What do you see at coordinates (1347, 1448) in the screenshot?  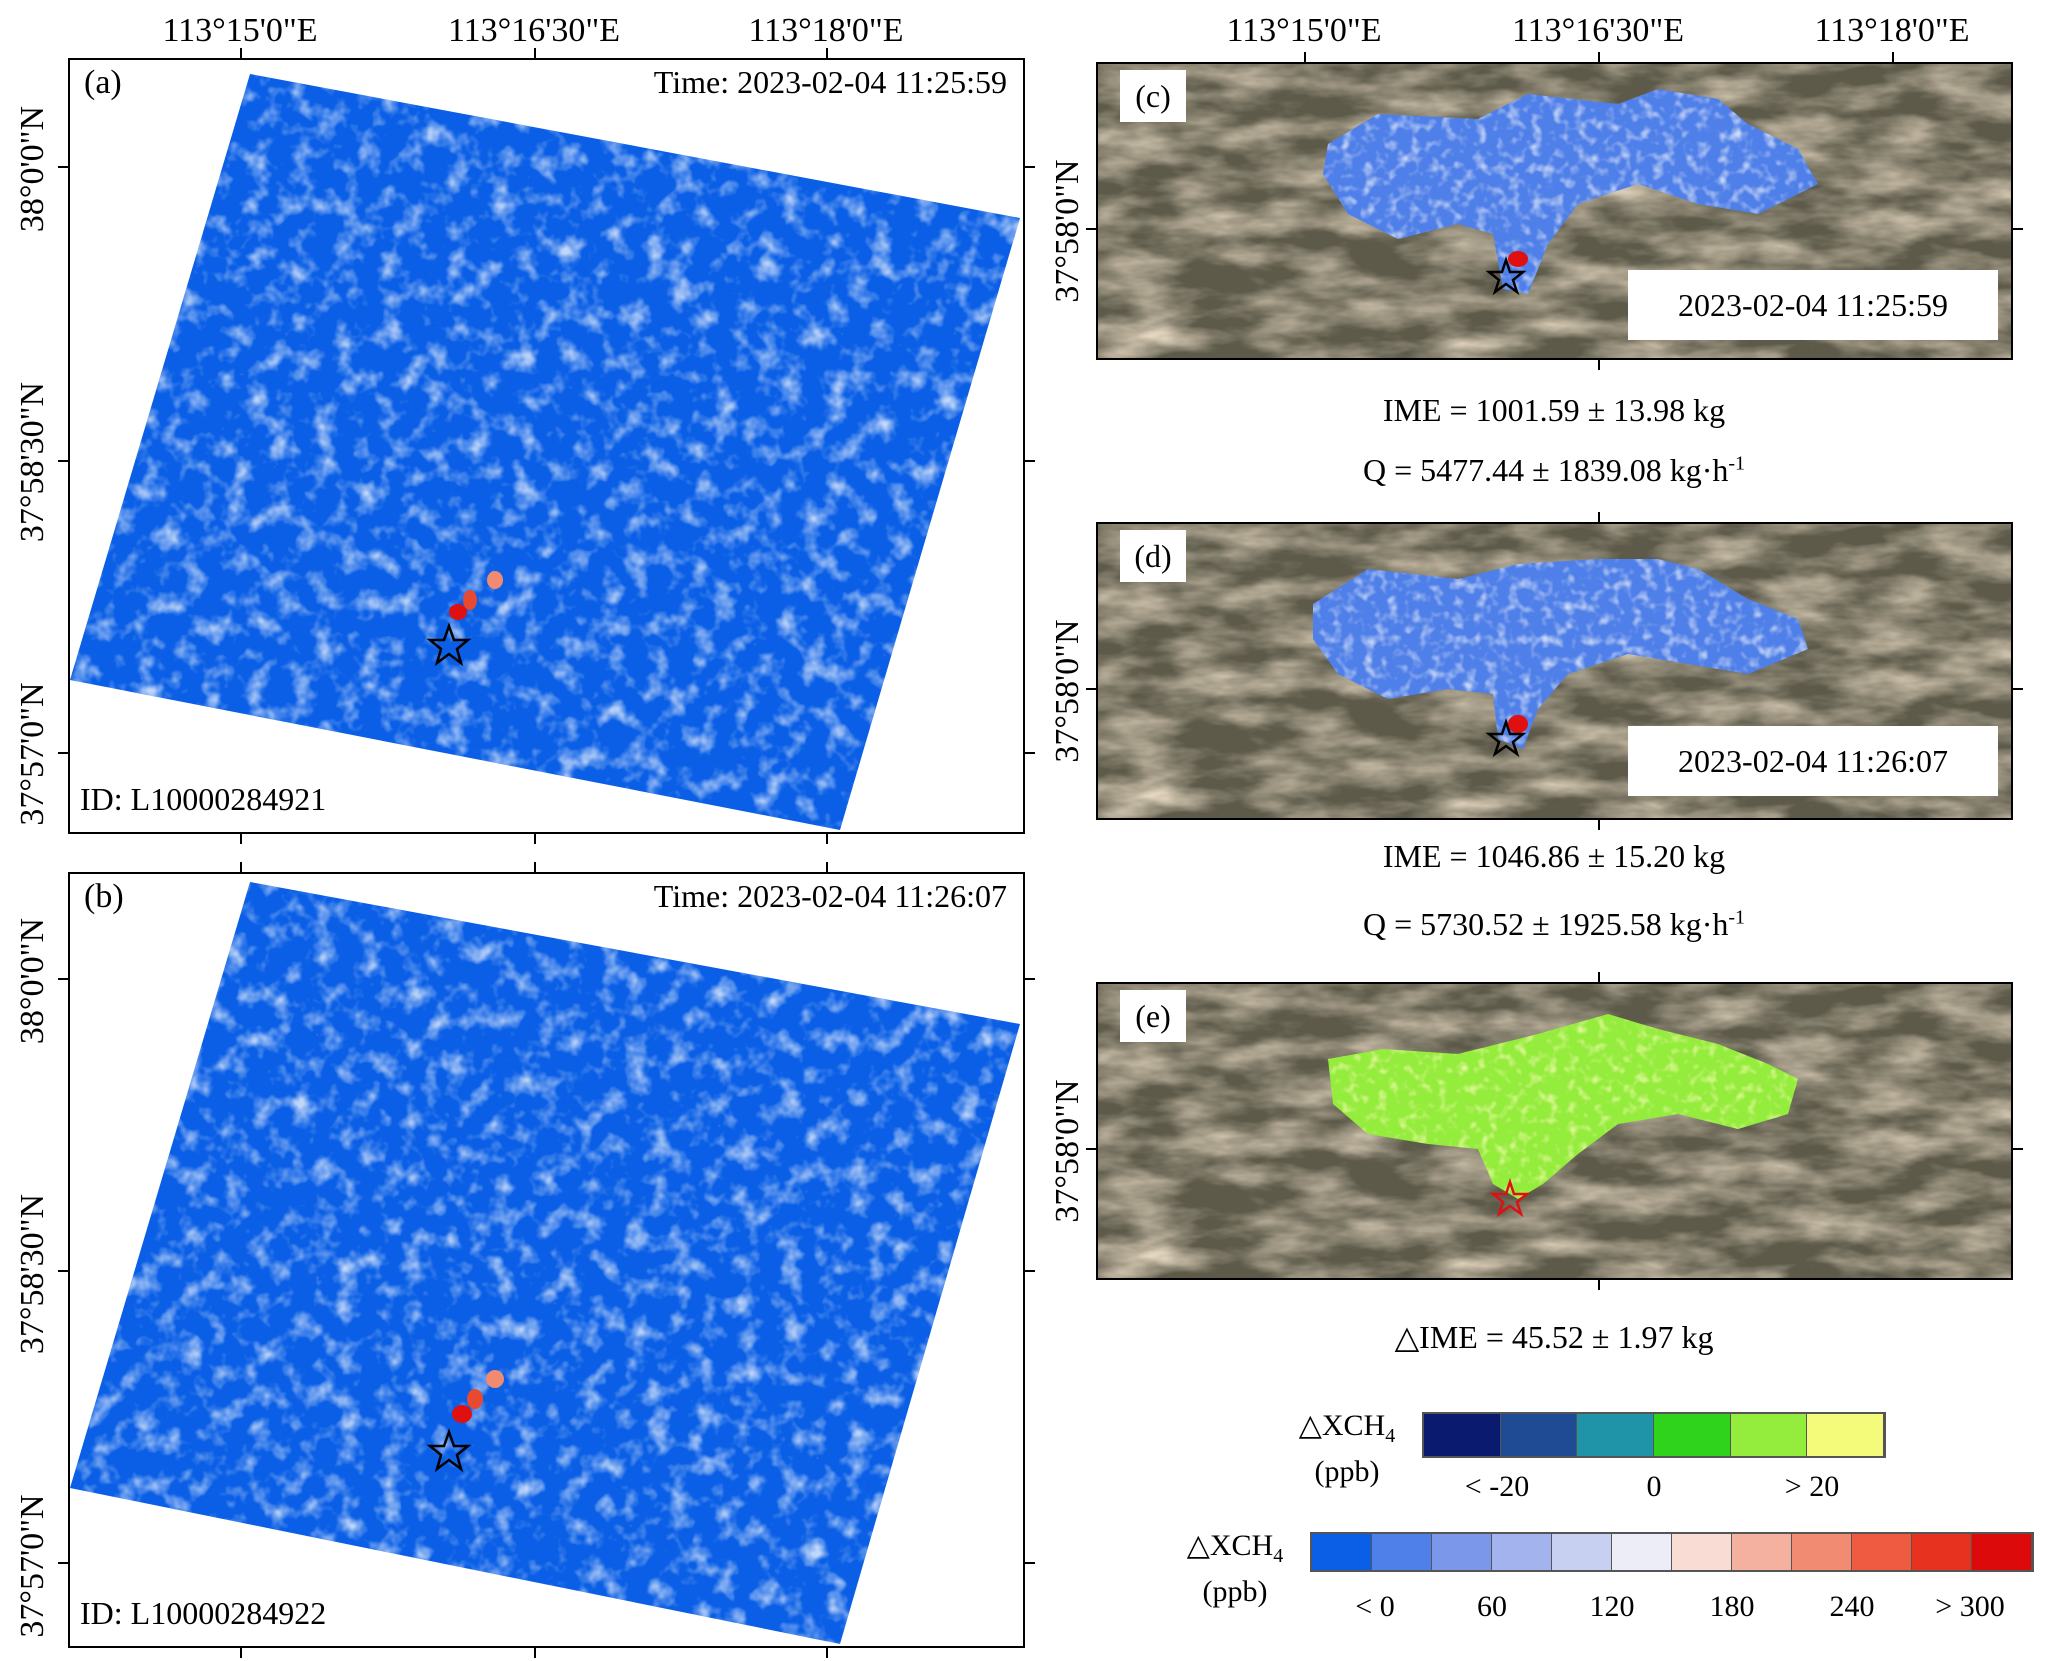 I see `colorbar-diff-title: △XCH4 (ppb)` at bounding box center [1347, 1448].